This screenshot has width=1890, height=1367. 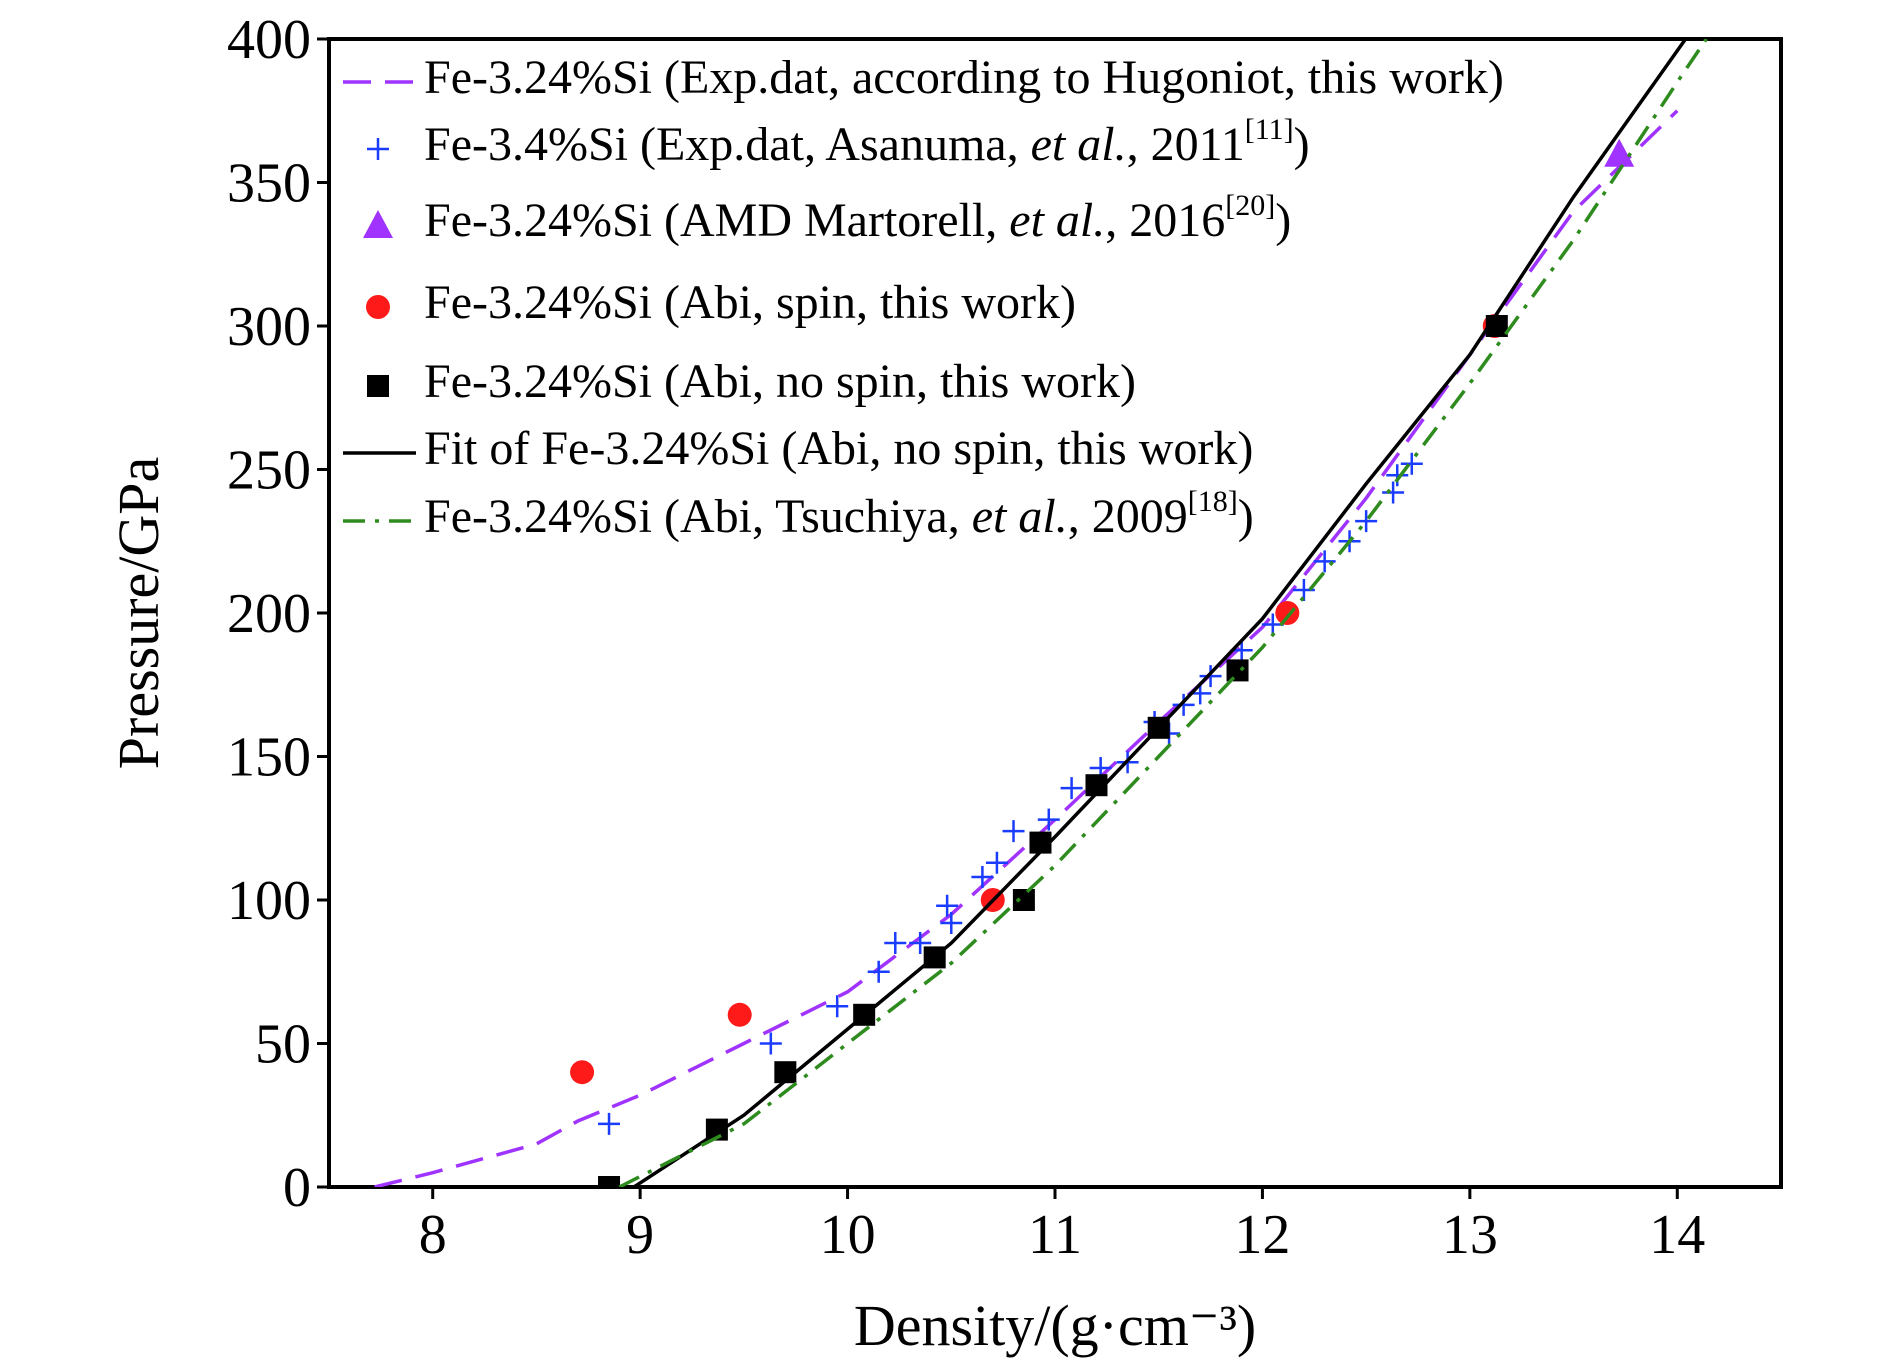 What do you see at coordinates (269, 327) in the screenshot?
I see `y-tick-label: 300` at bounding box center [269, 327].